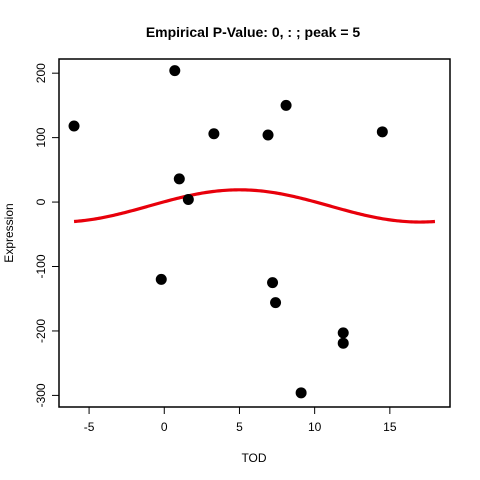  I want to click on x-axis-label: TOD, so click(253, 458).